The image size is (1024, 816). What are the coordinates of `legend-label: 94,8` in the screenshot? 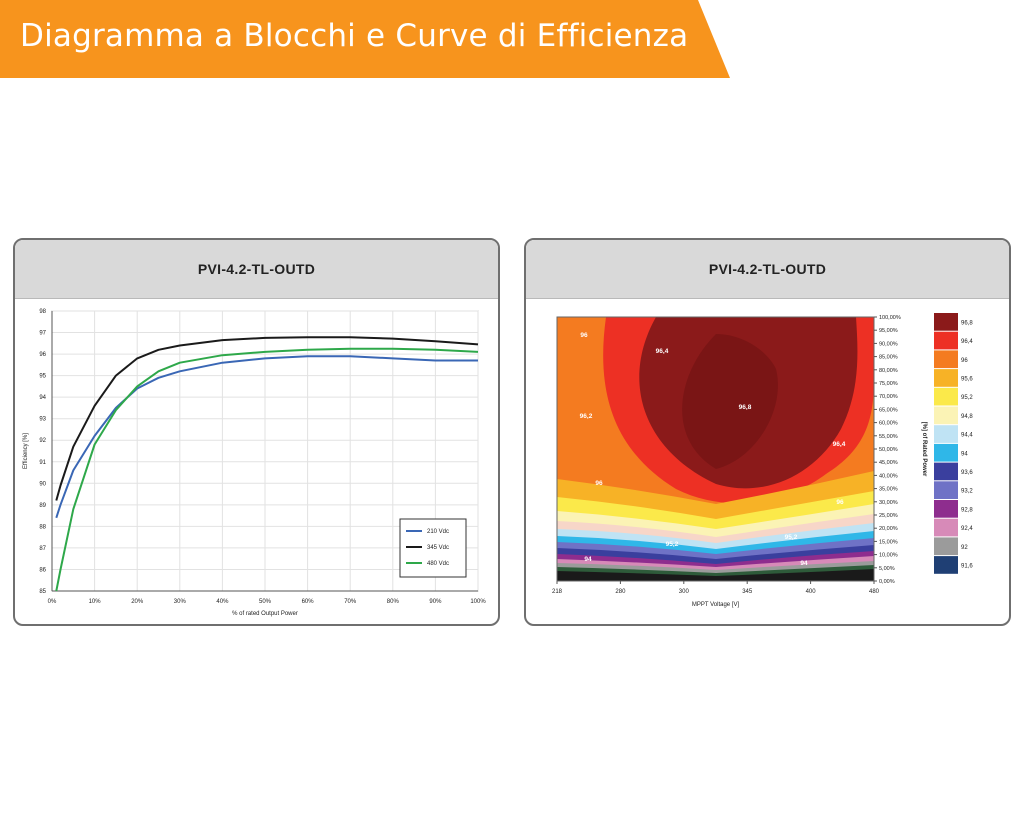 It's located at (967, 417).